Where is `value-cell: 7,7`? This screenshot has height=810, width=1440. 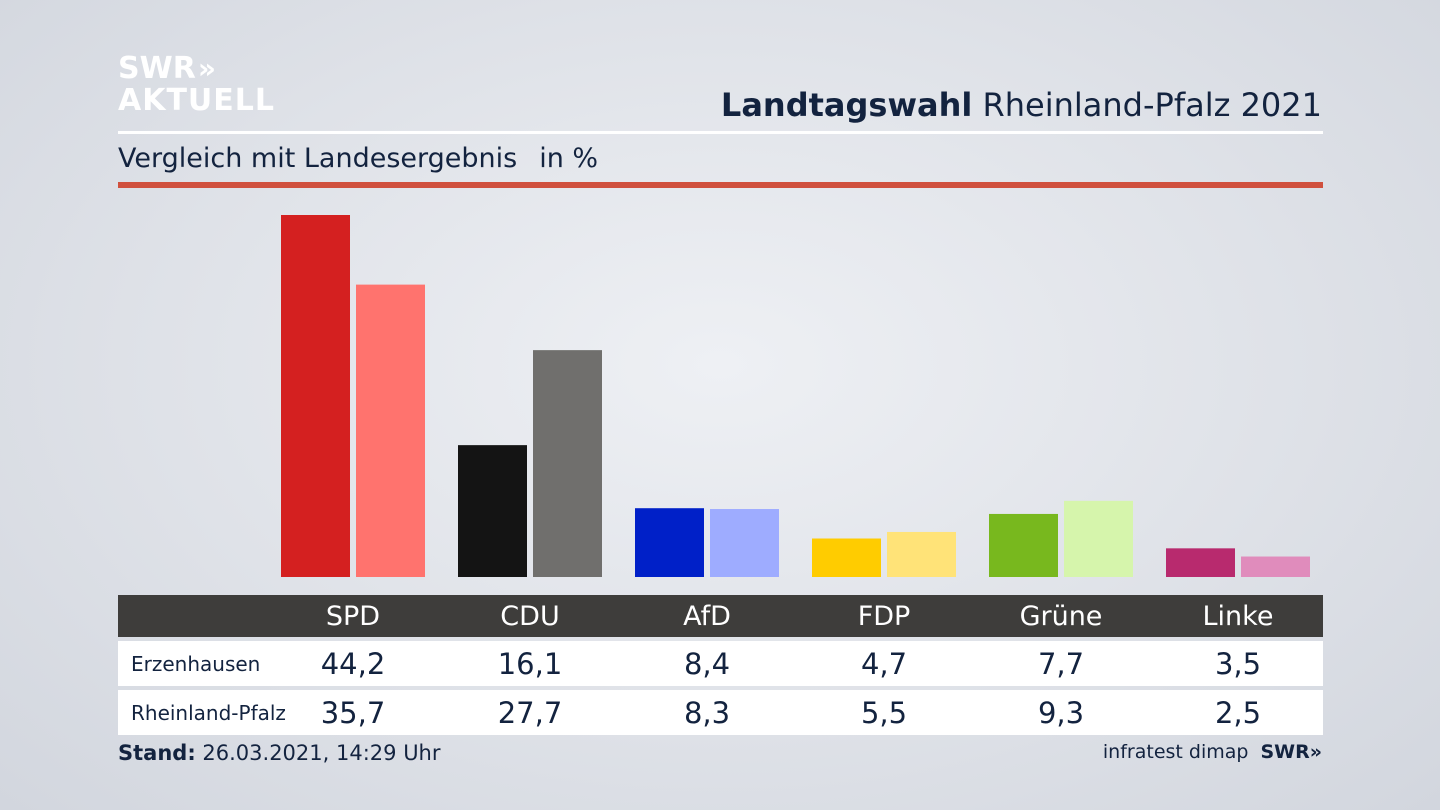 value-cell: 7,7 is located at coordinates (1061, 663).